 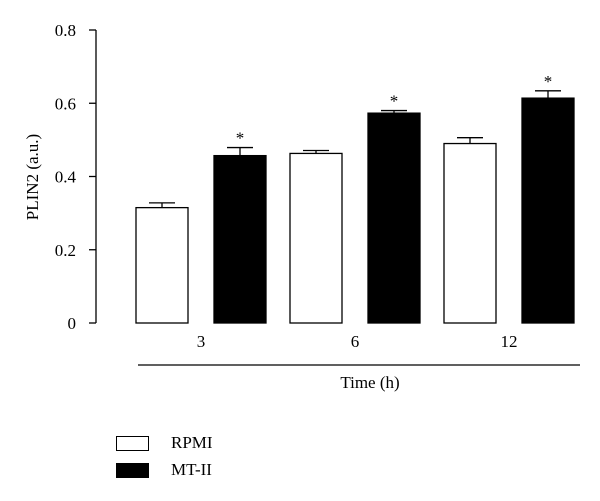 What do you see at coordinates (65, 30) in the screenshot?
I see `y-tick-label: 0.8` at bounding box center [65, 30].